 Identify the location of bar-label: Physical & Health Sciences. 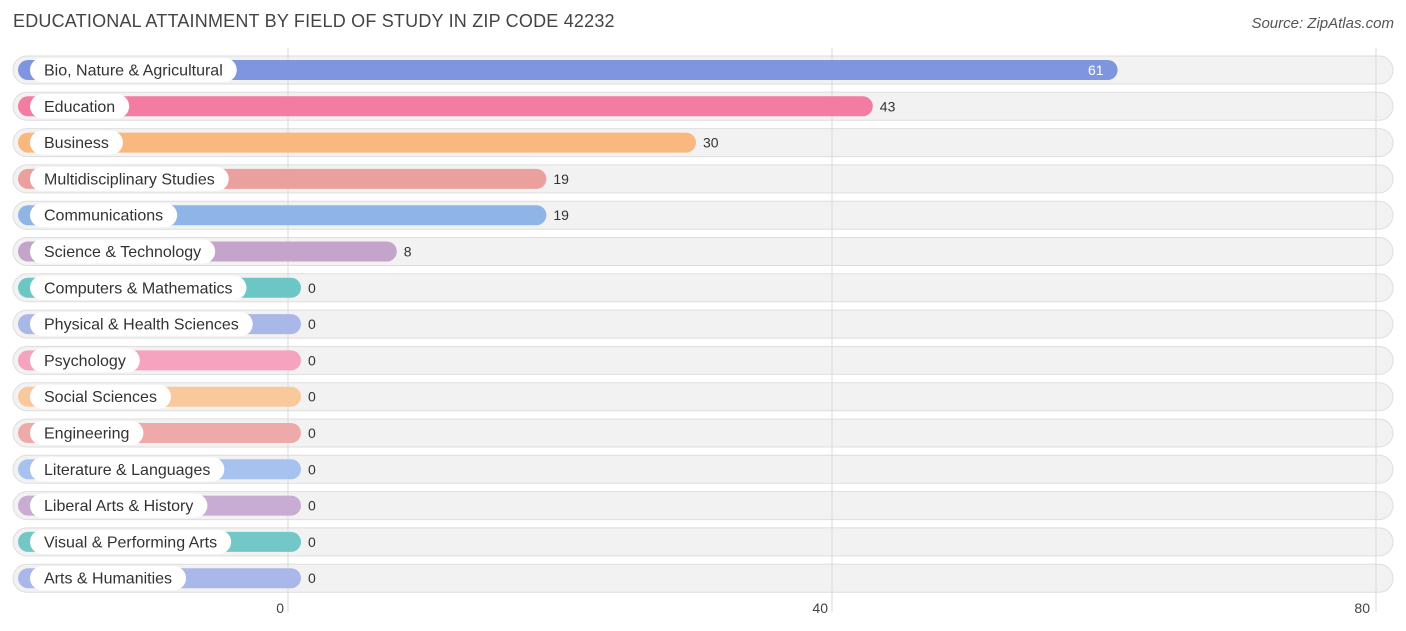
(141, 325).